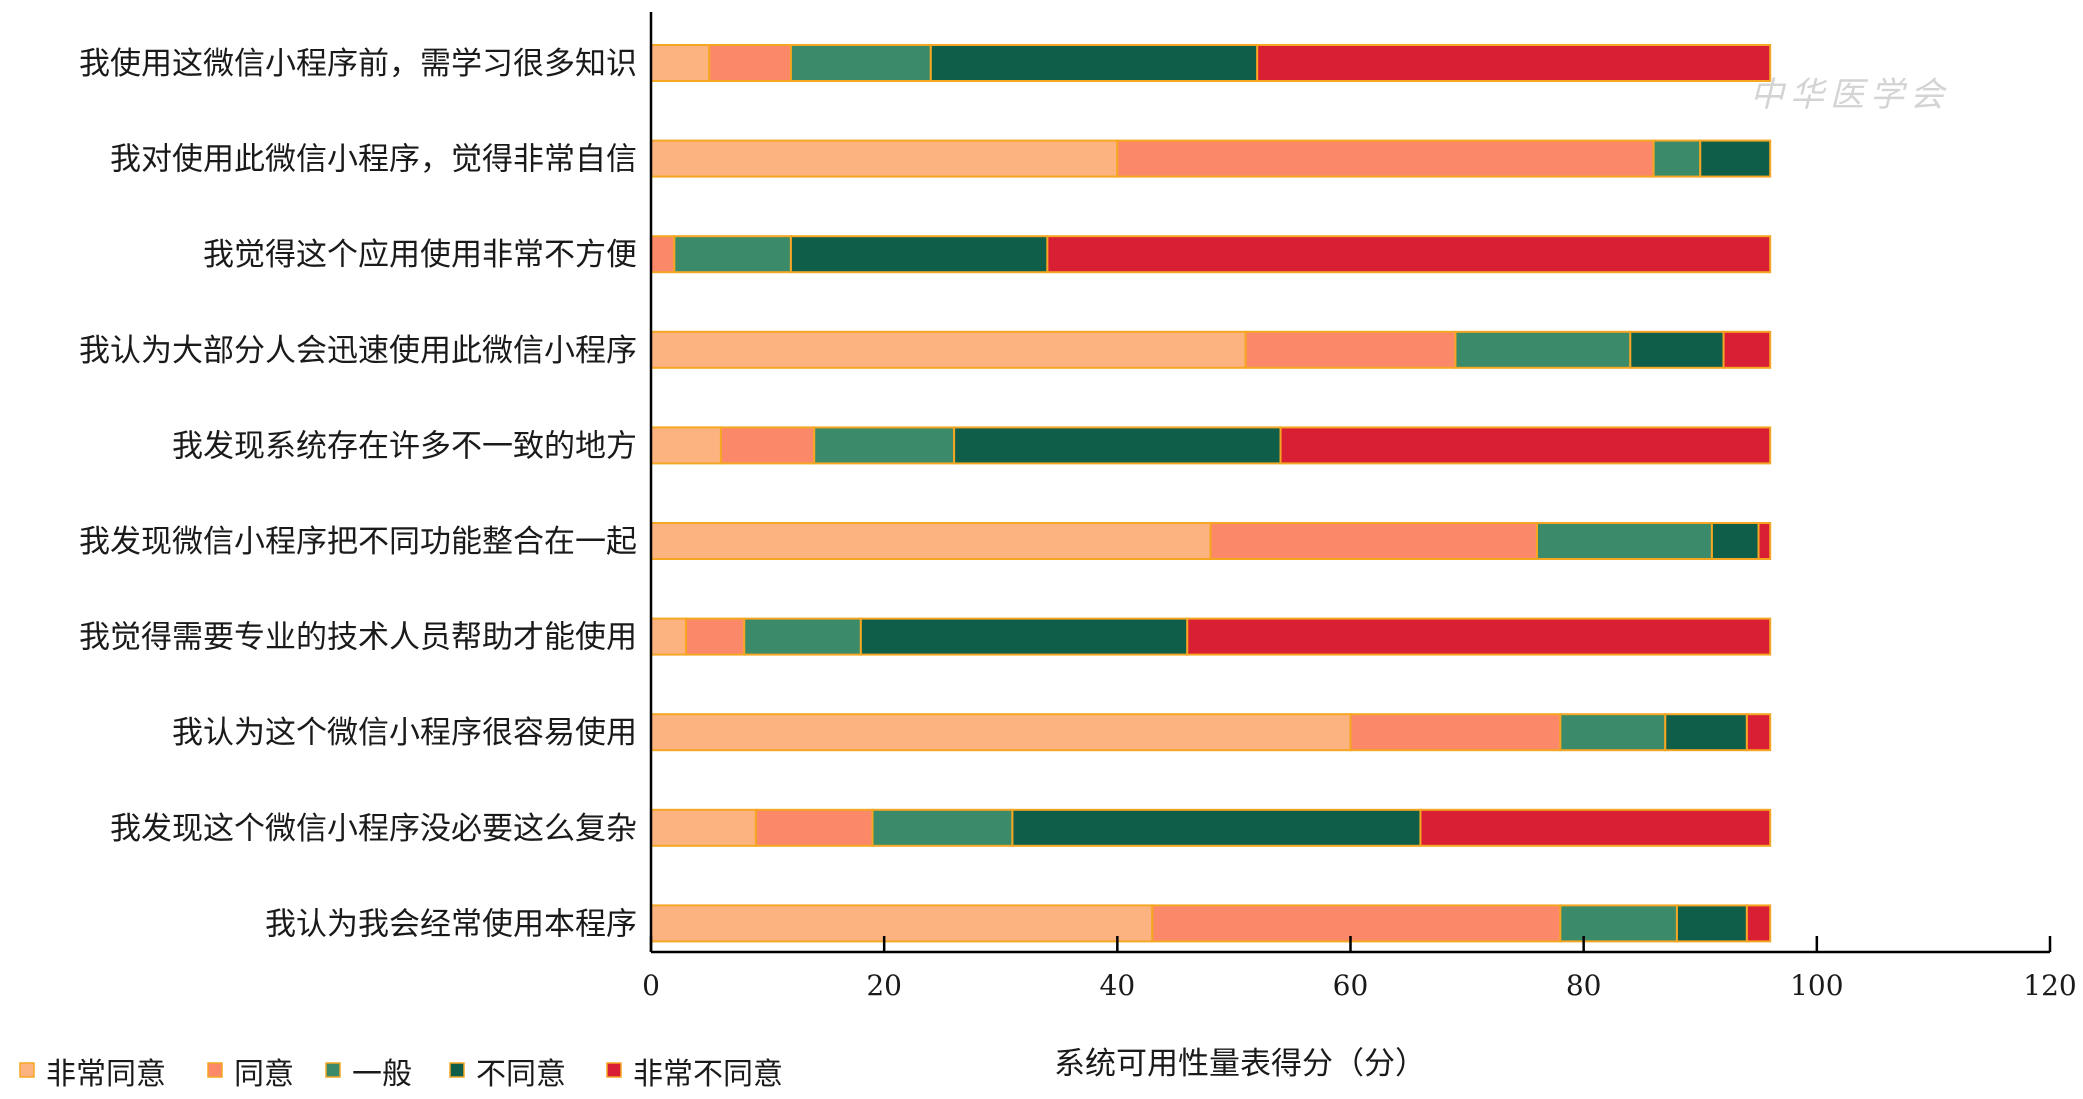  What do you see at coordinates (358, 638) in the screenshot?
I see `category-label-7: 我觉得需要专业的技术人员帮助才能使用` at bounding box center [358, 638].